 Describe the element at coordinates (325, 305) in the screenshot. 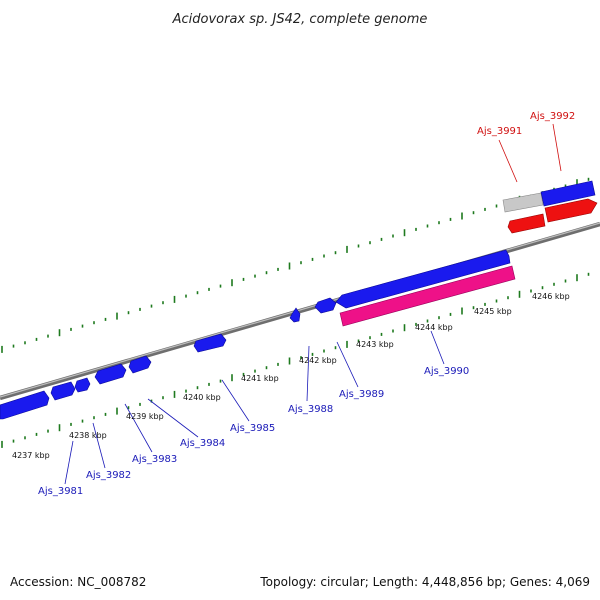

I see `gene-ajs-3989-small` at that location.